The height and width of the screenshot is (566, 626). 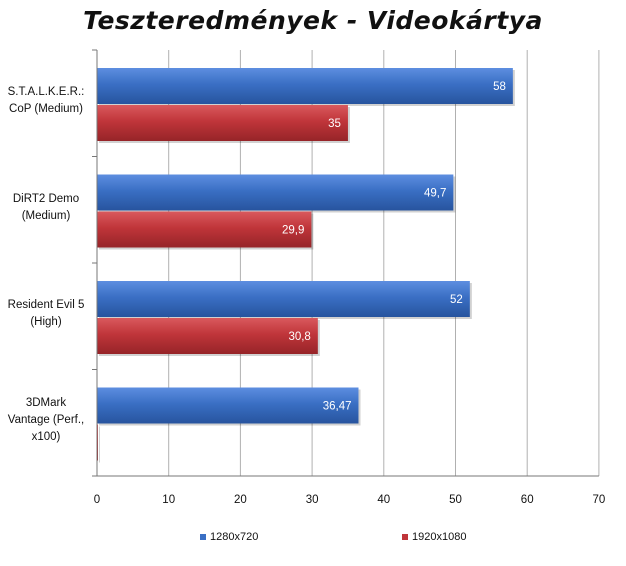 What do you see at coordinates (499, 87) in the screenshot?
I see `data-label: 58` at bounding box center [499, 87].